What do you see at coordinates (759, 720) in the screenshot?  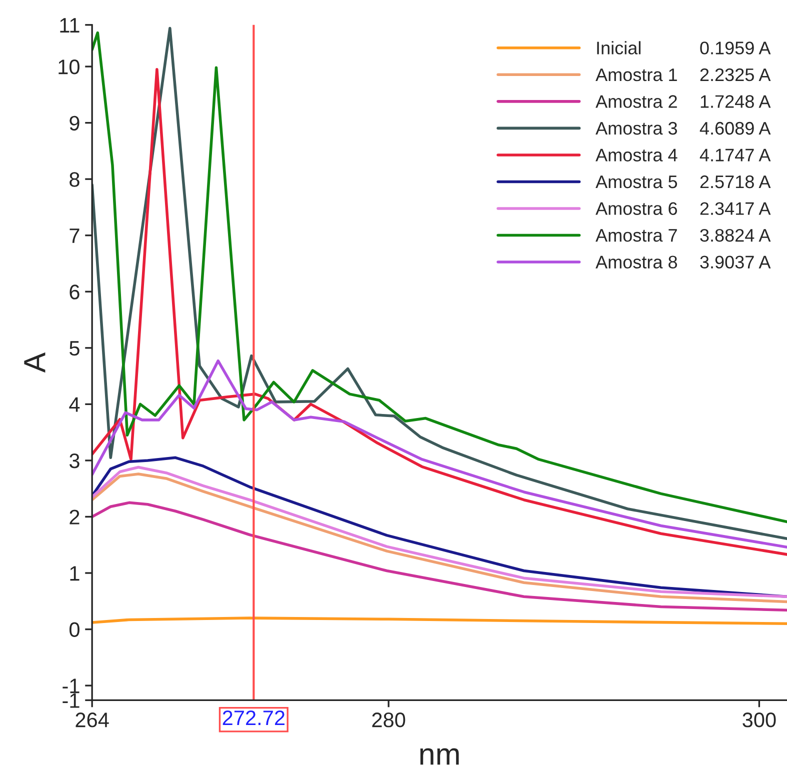 I see `x-tick-label: 300` at bounding box center [759, 720].